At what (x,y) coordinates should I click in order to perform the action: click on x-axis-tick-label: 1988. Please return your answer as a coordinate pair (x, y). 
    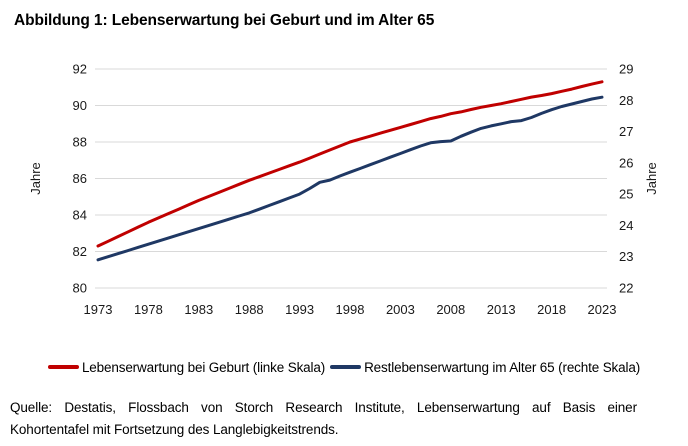
    Looking at the image, I should click on (249, 309).